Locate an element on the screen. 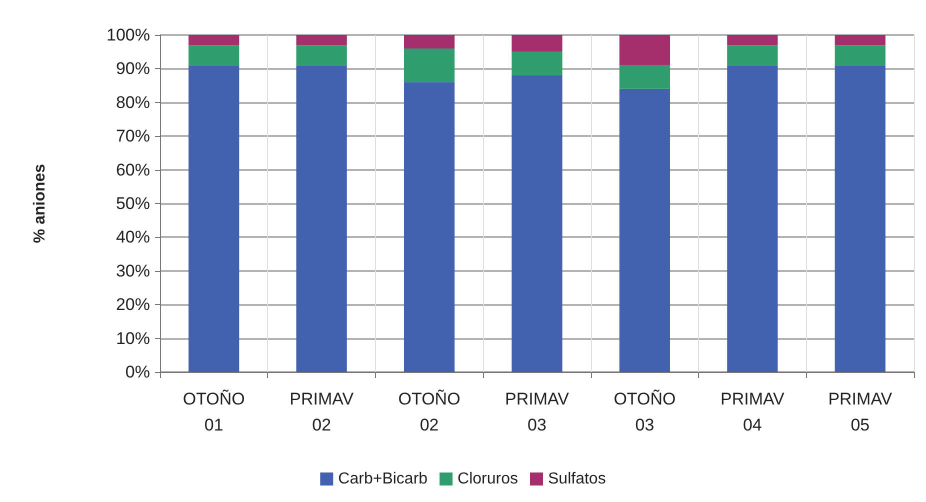 This screenshot has width=926, height=502. legend-label: Carb+Bicarb is located at coordinates (383, 479).